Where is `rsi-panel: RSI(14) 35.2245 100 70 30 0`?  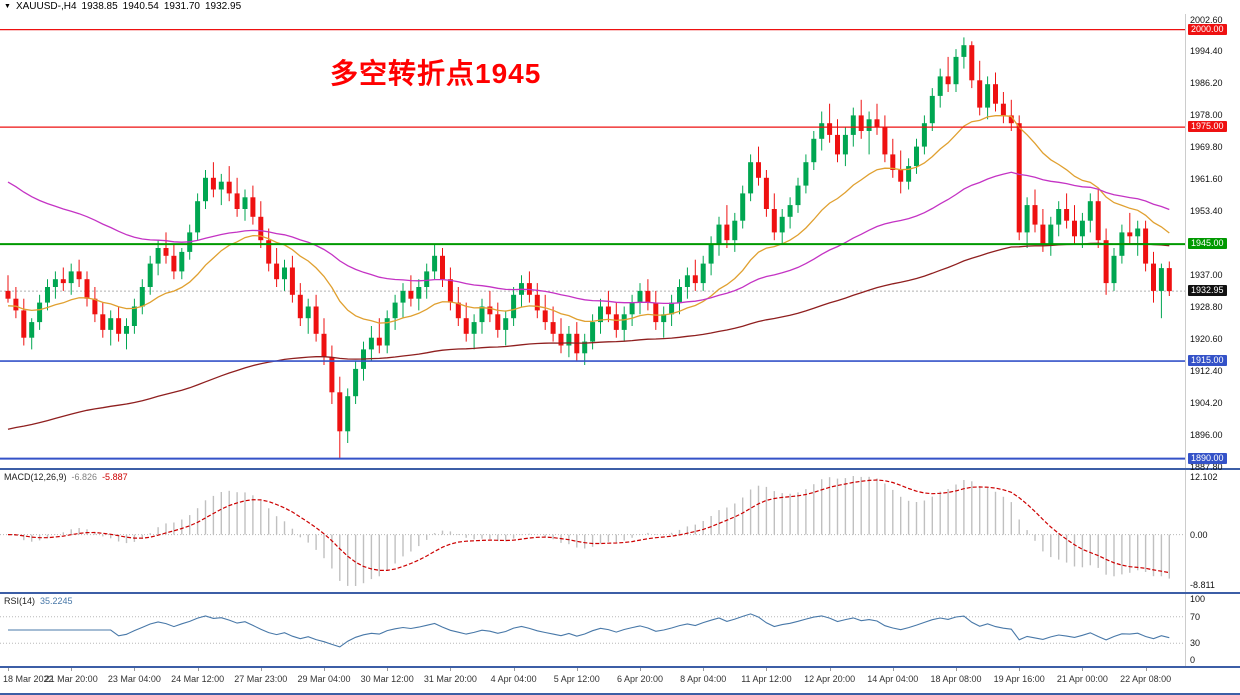 rsi-panel: RSI(14) 35.2245 100 70 30 0 is located at coordinates (620, 630).